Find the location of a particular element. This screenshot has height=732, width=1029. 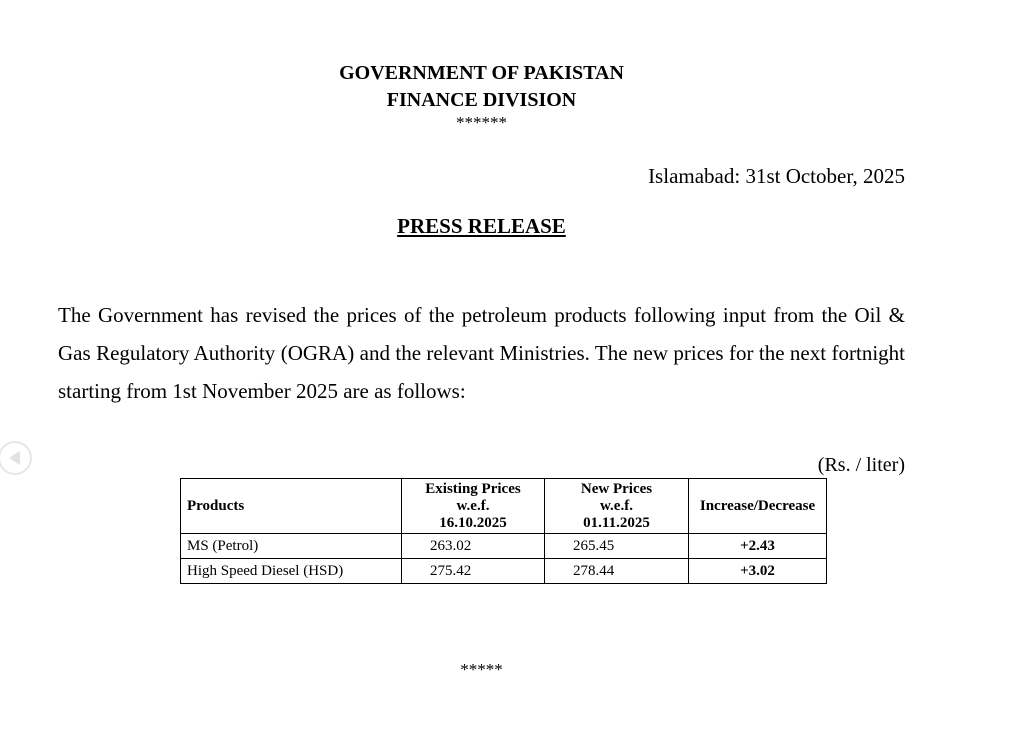

cell-existing: 263.02 is located at coordinates (473, 546).